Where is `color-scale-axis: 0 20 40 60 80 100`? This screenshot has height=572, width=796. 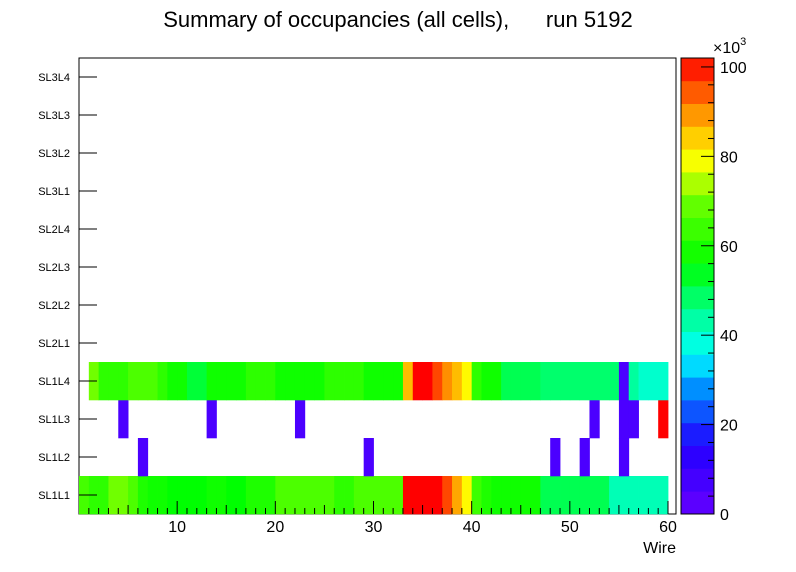 color-scale-axis: 0 20 40 60 80 100 is located at coordinates (724, 292).